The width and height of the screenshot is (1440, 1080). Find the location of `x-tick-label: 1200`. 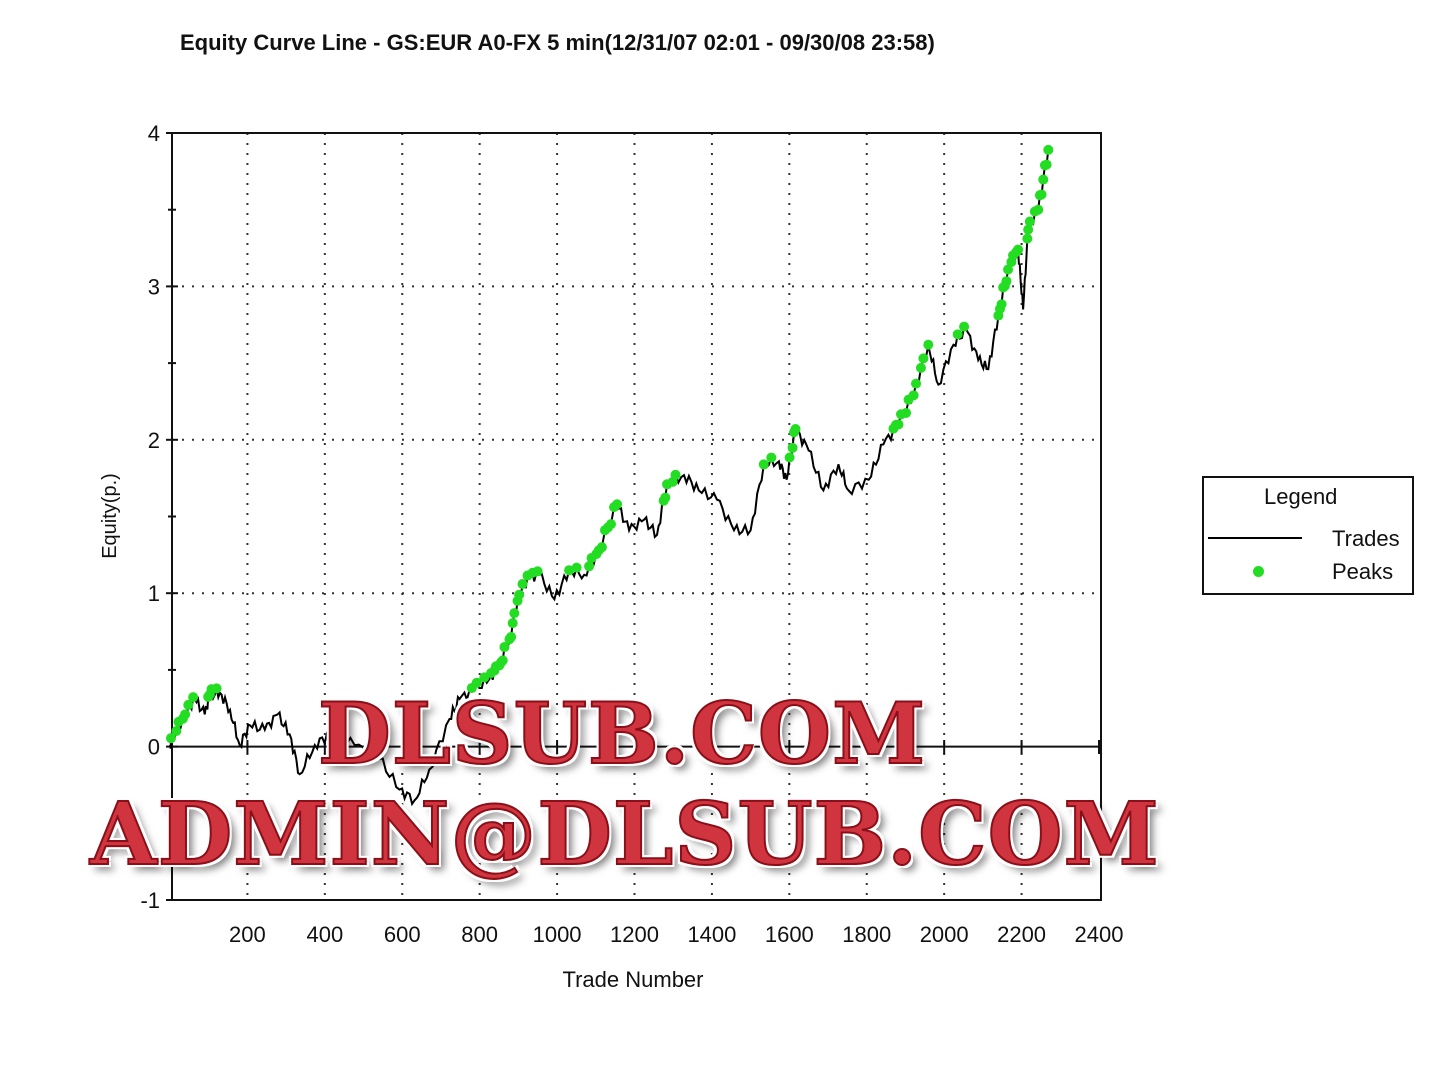

x-tick-label: 1200 is located at coordinates (634, 934).